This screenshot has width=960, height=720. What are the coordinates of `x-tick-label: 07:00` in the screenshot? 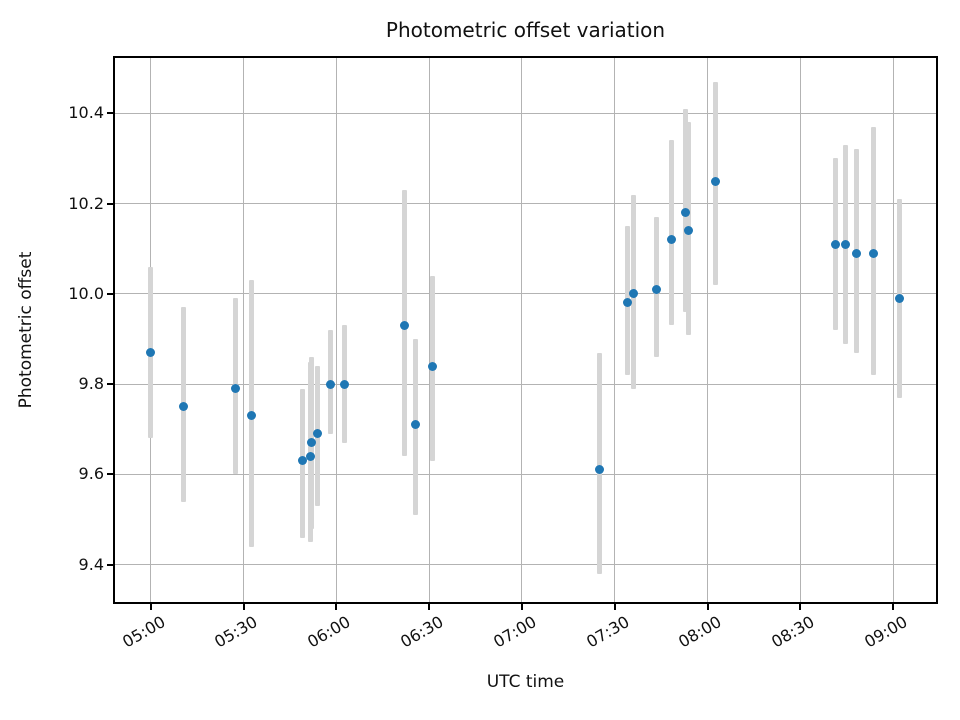 It's located at (515, 632).